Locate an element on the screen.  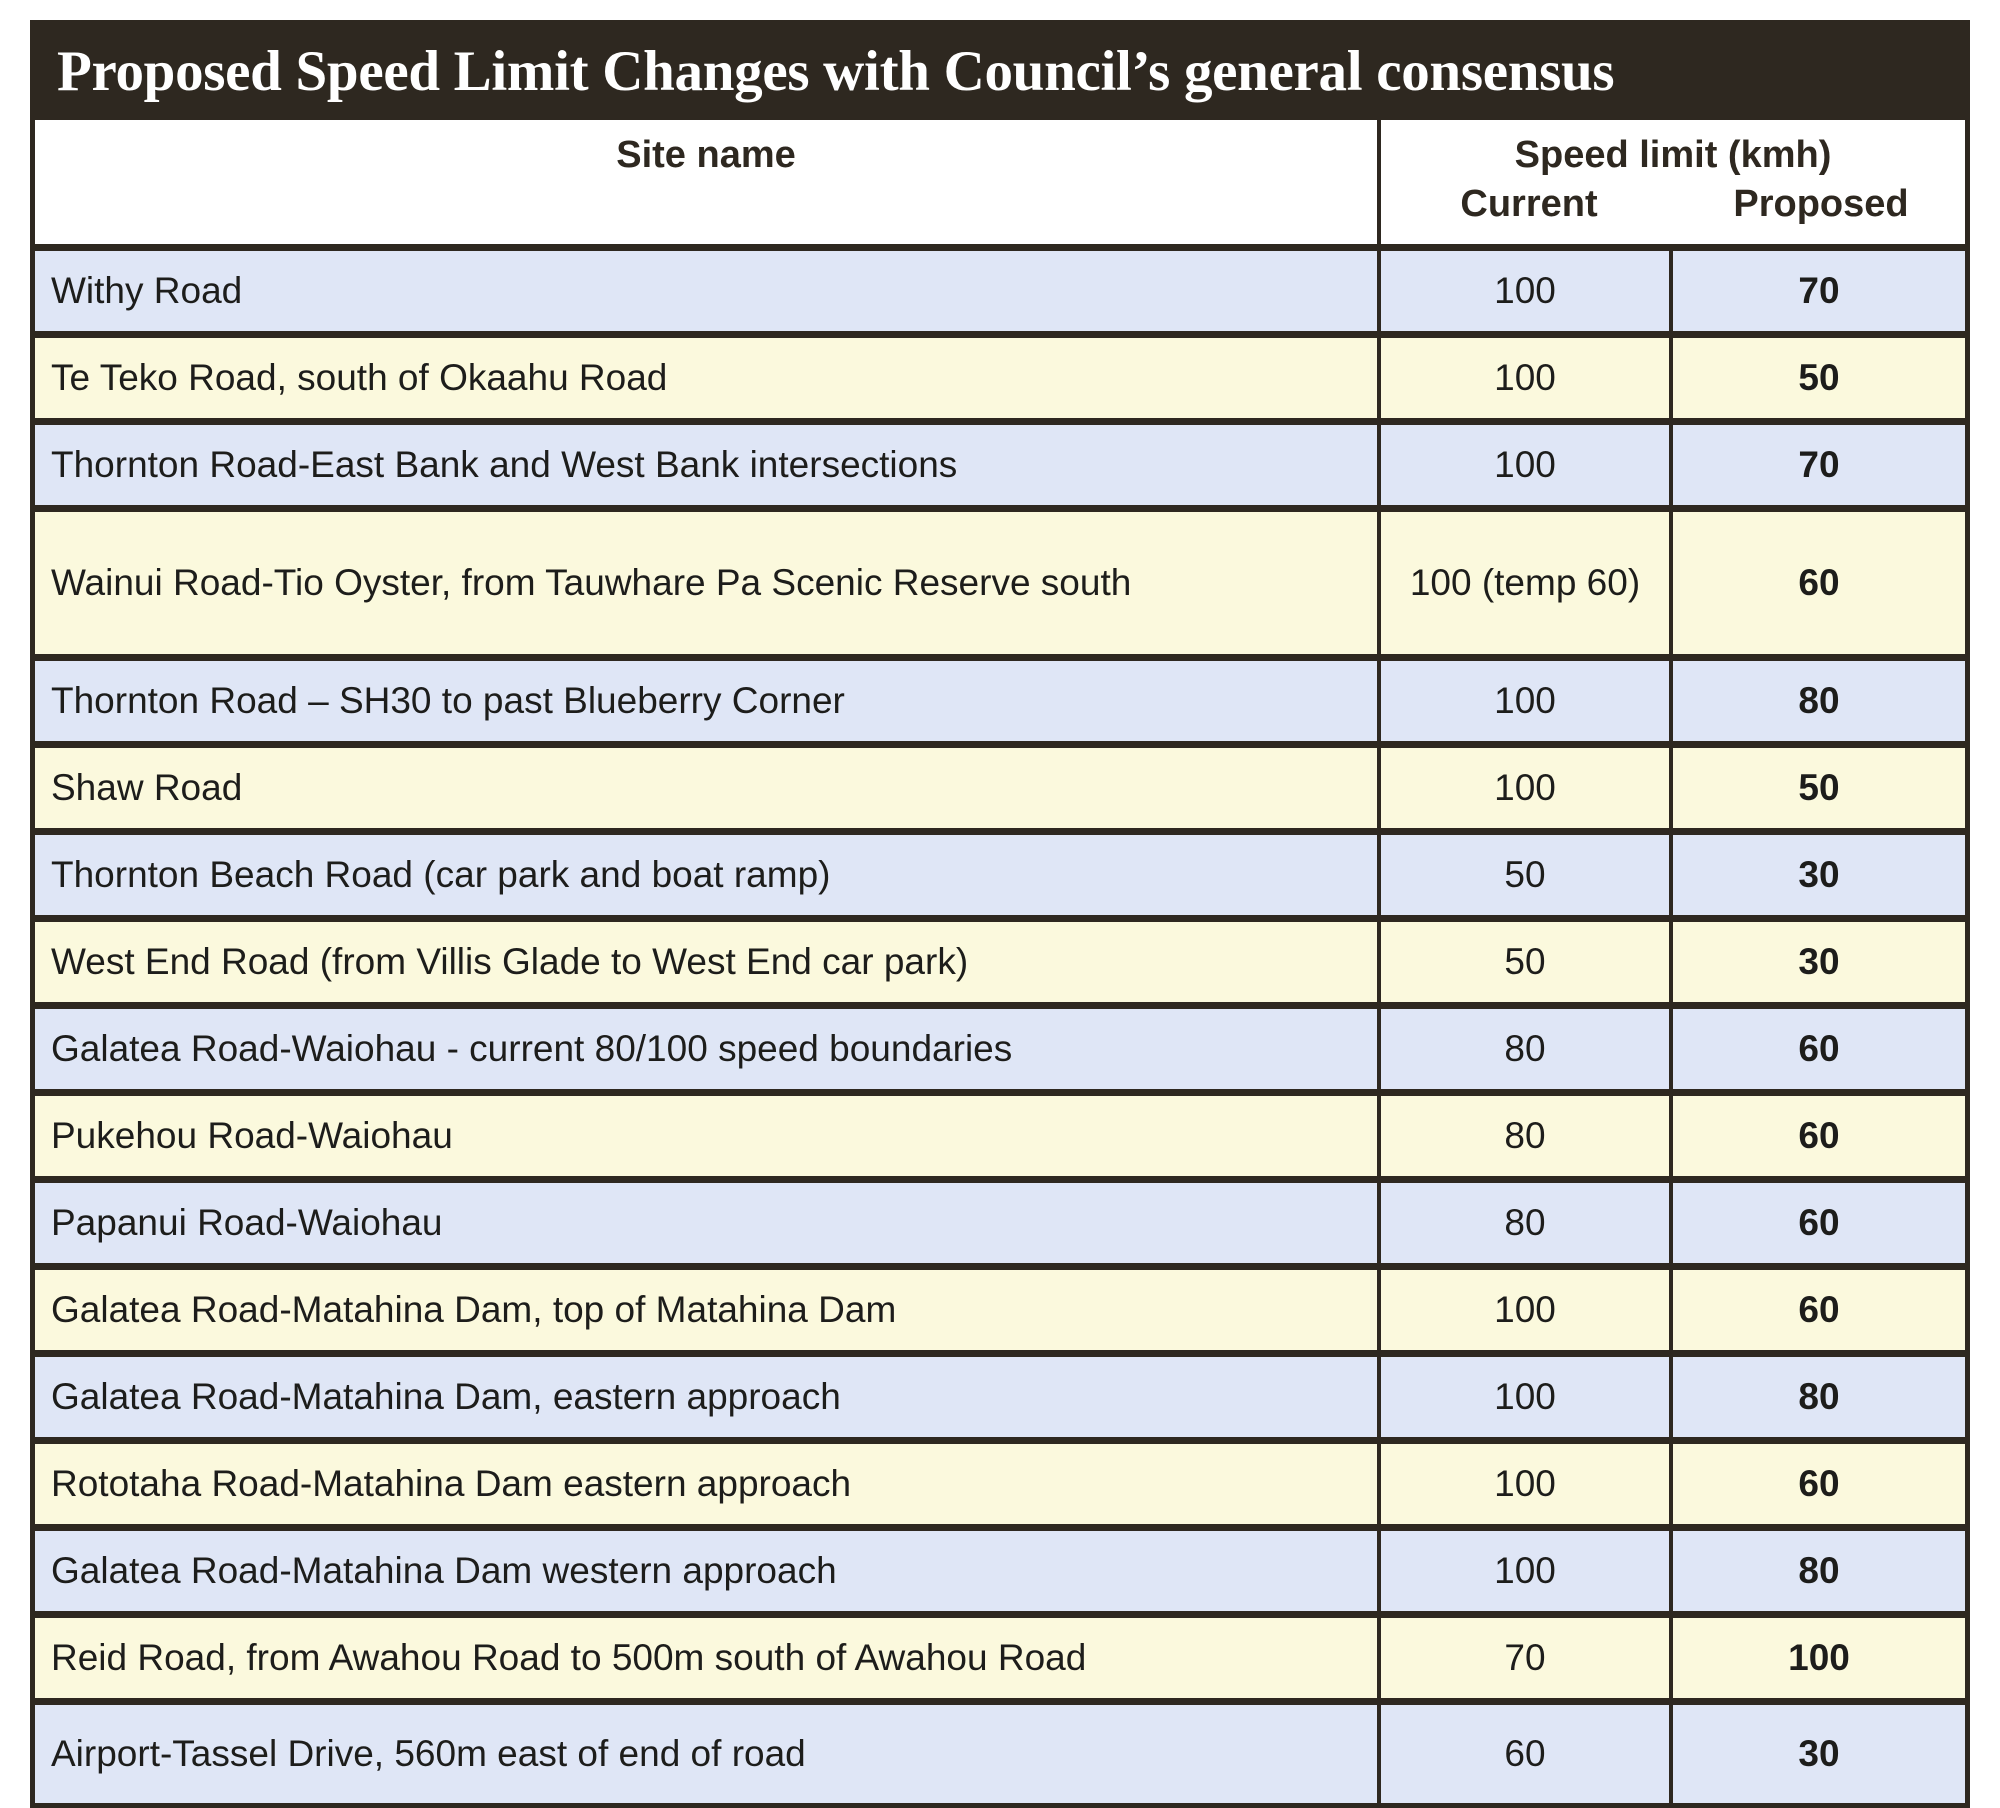
table-row: Pukehou Road-Waiohau 80 60 is located at coordinates (1000, 1139).